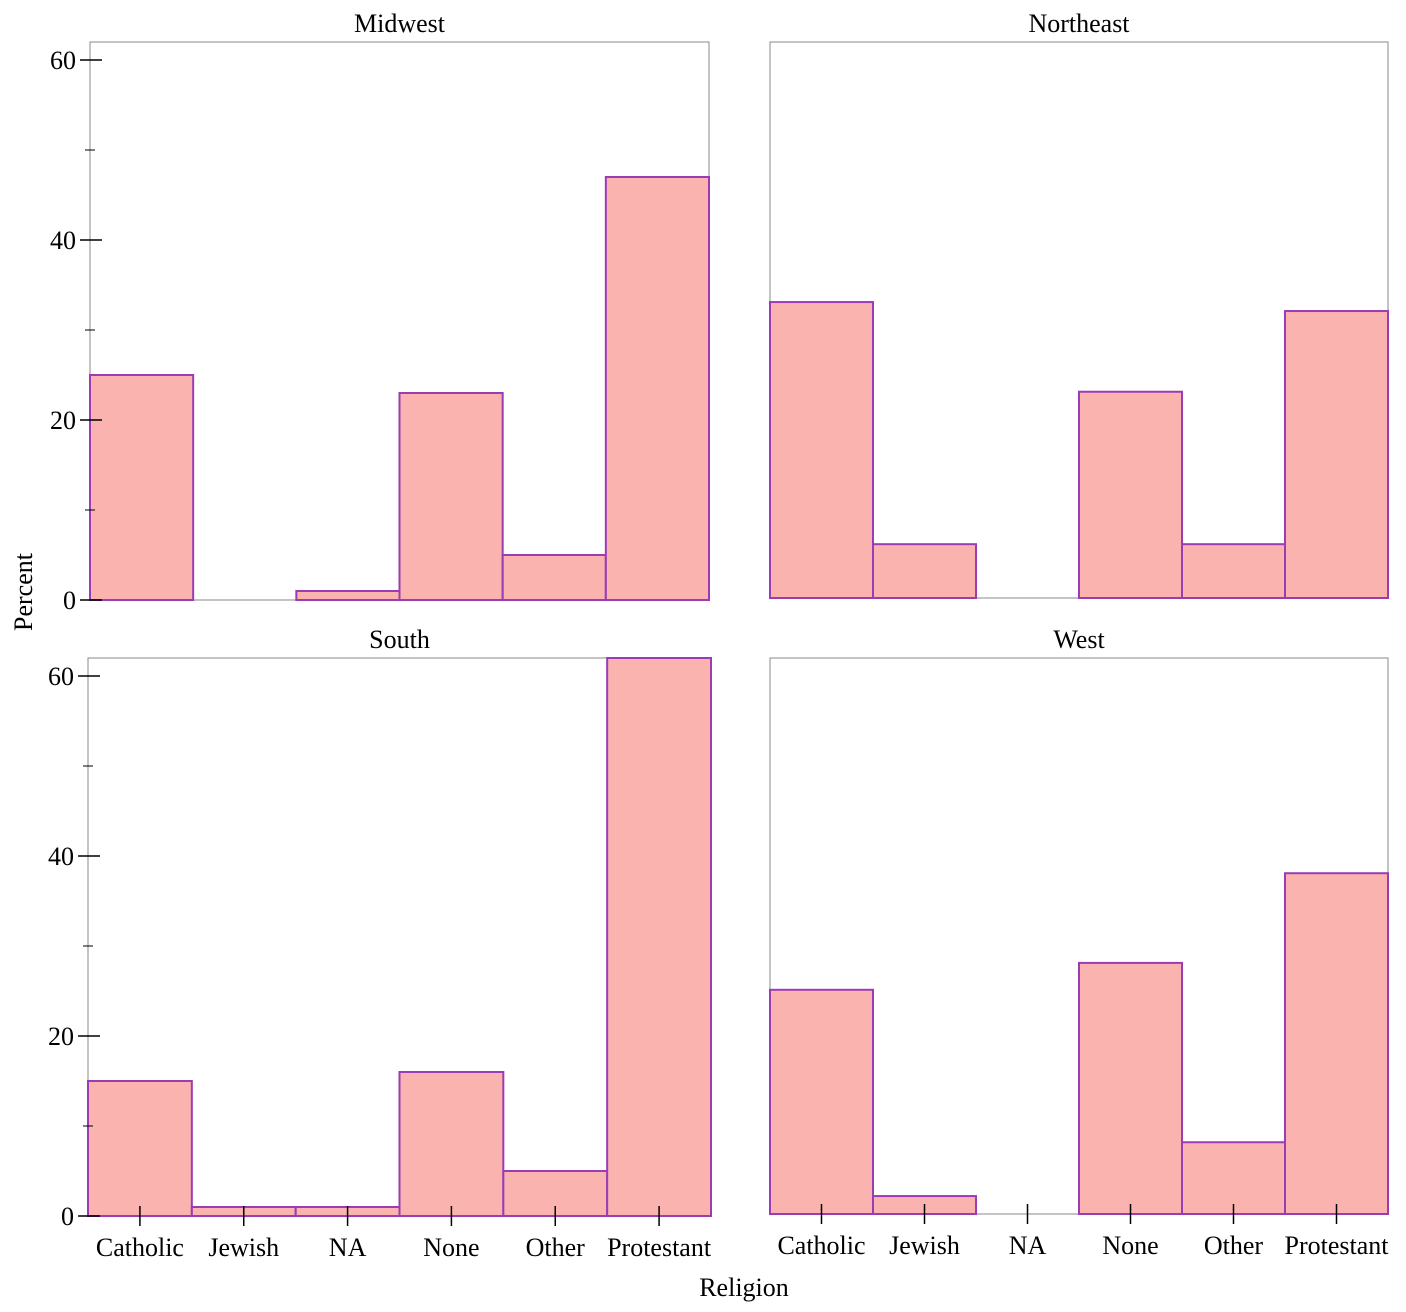  Describe the element at coordinates (1079, 23) in the screenshot. I see `panel-title: Northeast` at that location.